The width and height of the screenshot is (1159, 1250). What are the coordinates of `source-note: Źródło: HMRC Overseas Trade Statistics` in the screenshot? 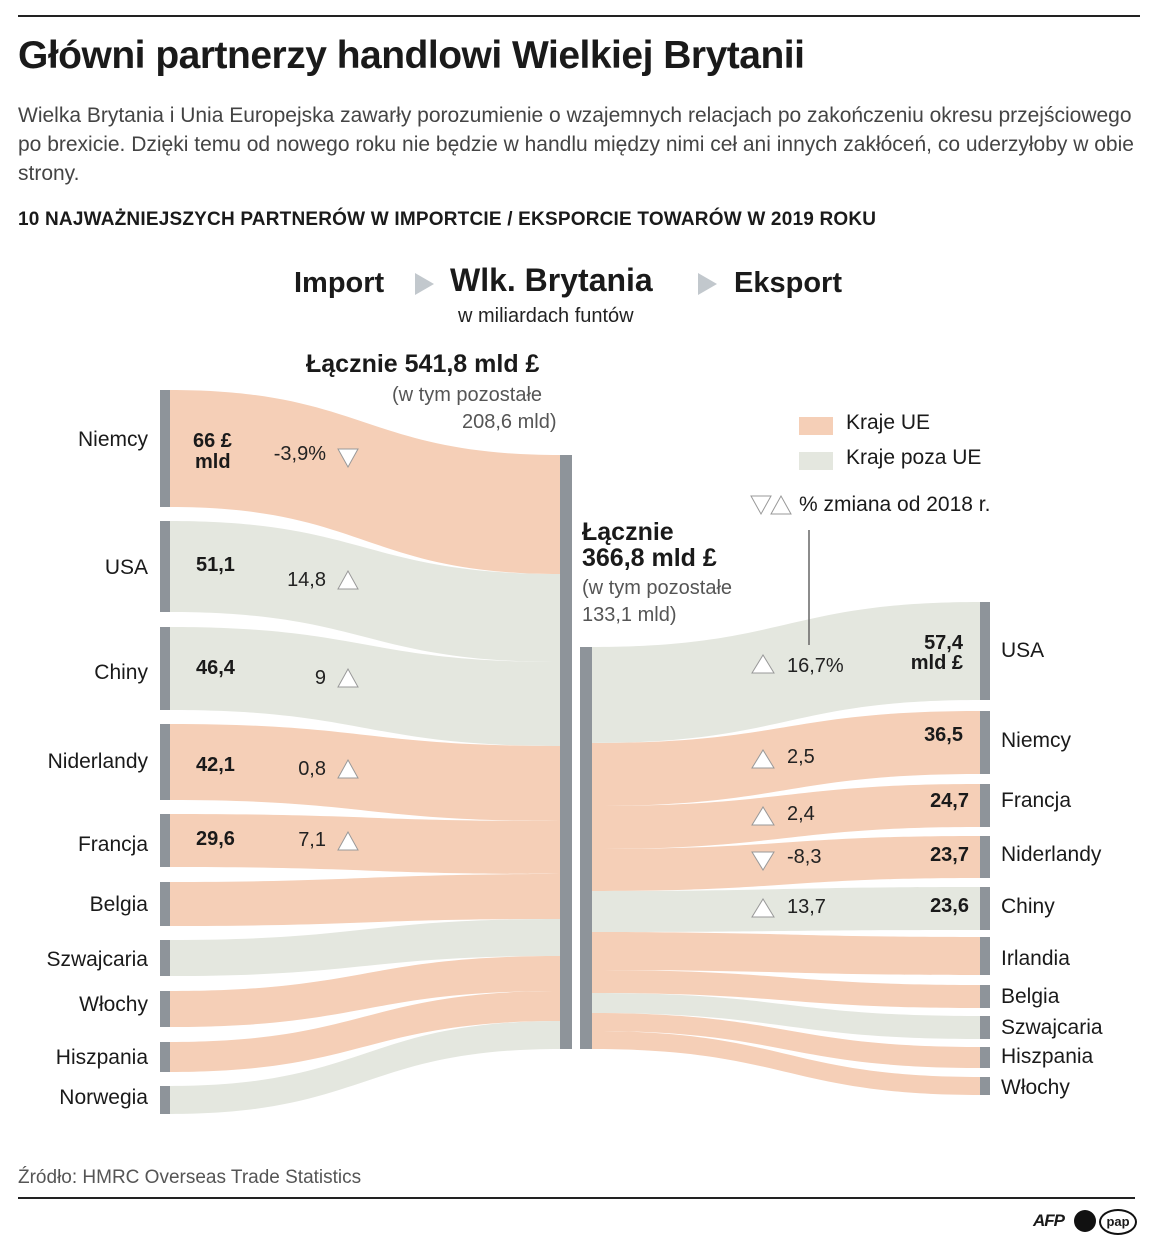 It's located at (190, 1177).